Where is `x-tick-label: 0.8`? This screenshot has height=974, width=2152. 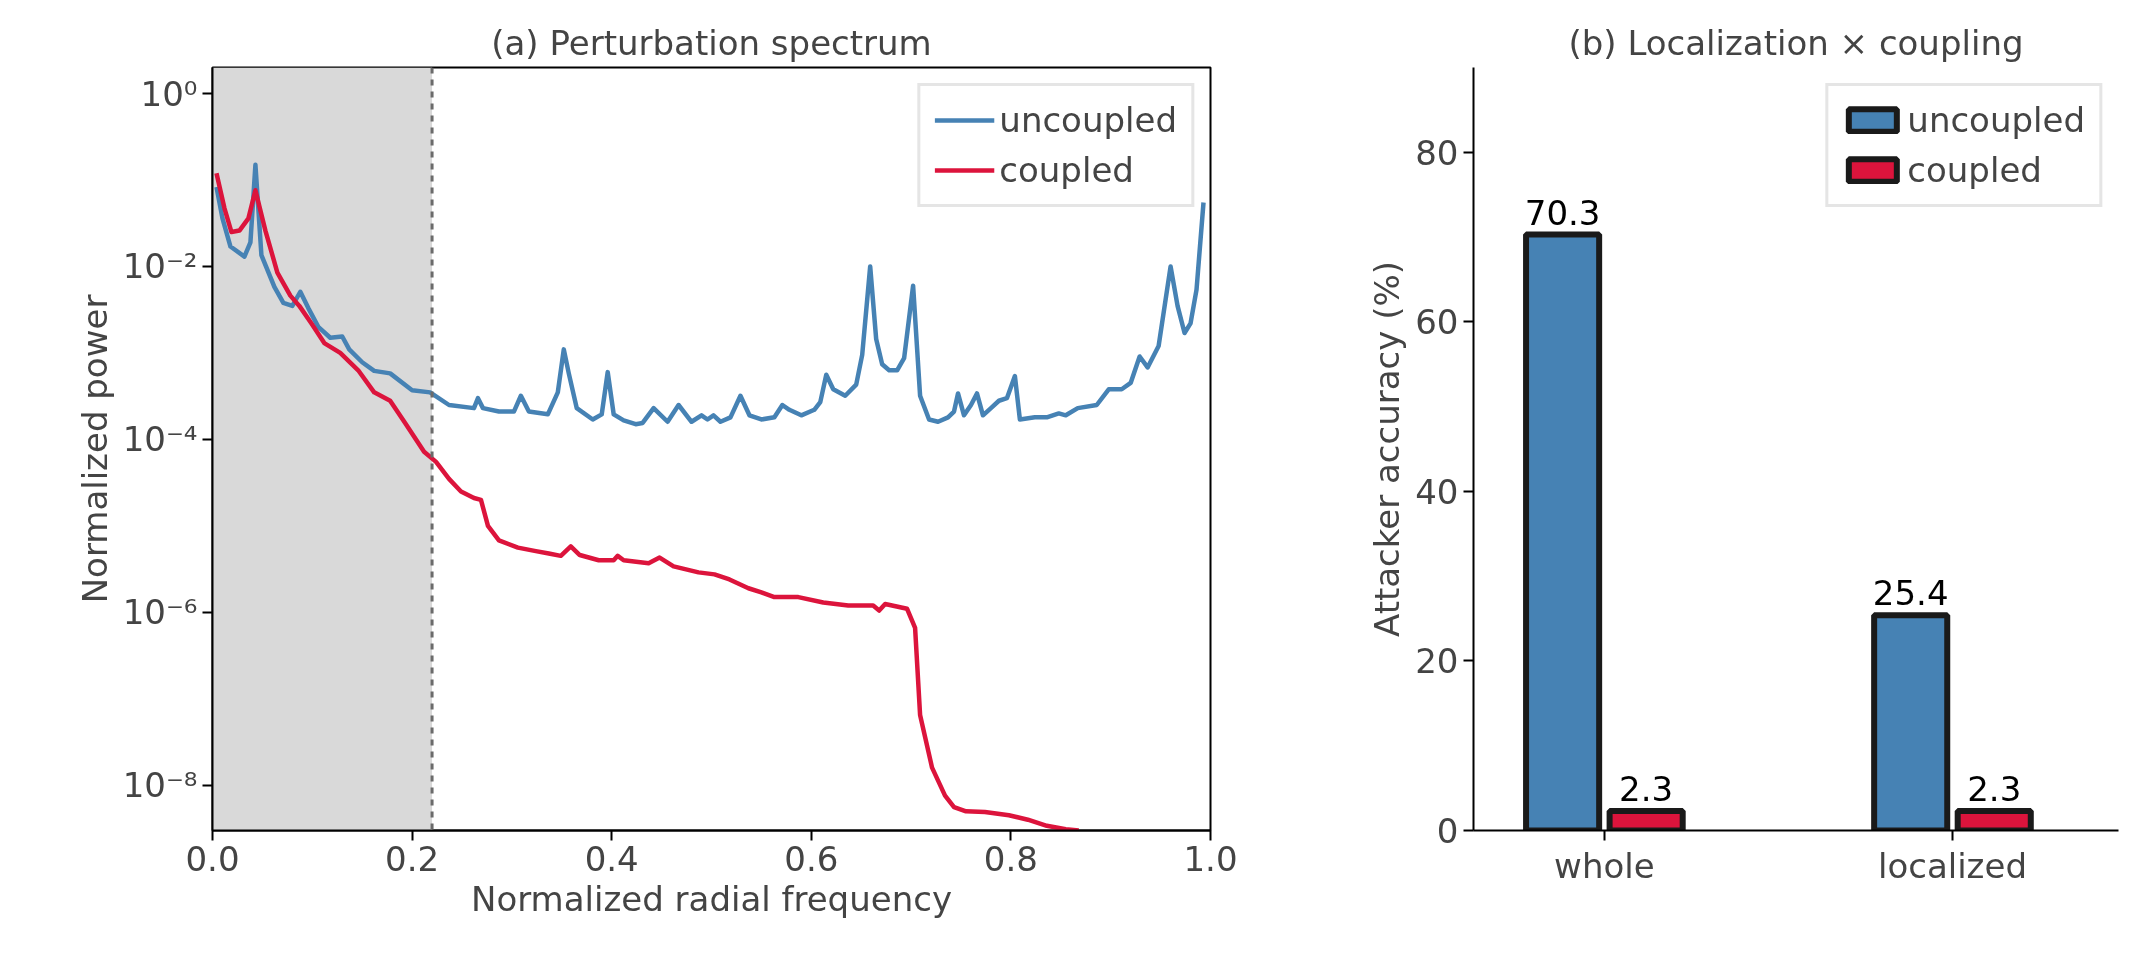 x-tick-label: 0.8 is located at coordinates (1010, 858).